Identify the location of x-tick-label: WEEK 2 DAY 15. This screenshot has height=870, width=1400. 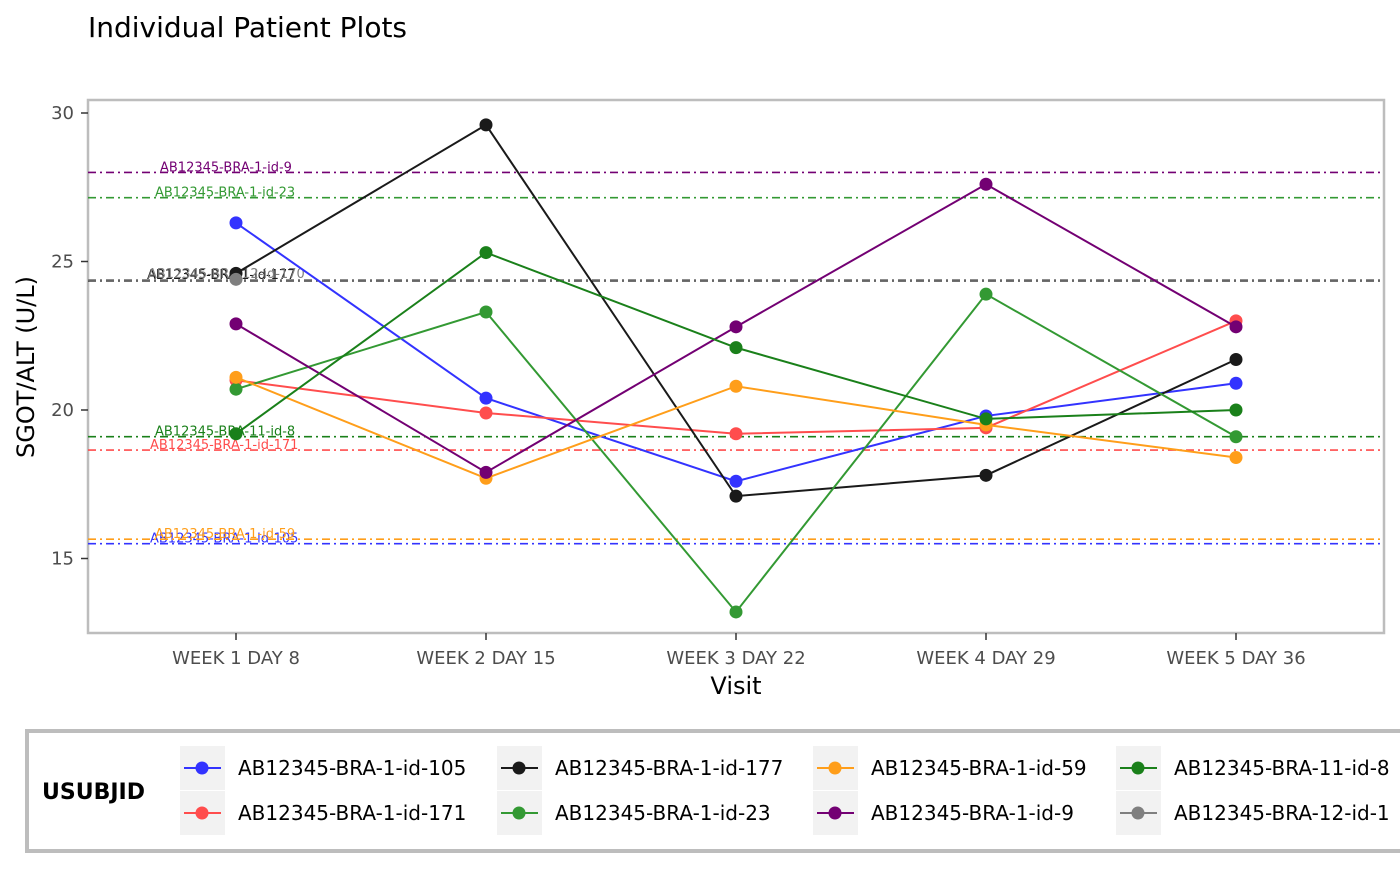
(485, 658).